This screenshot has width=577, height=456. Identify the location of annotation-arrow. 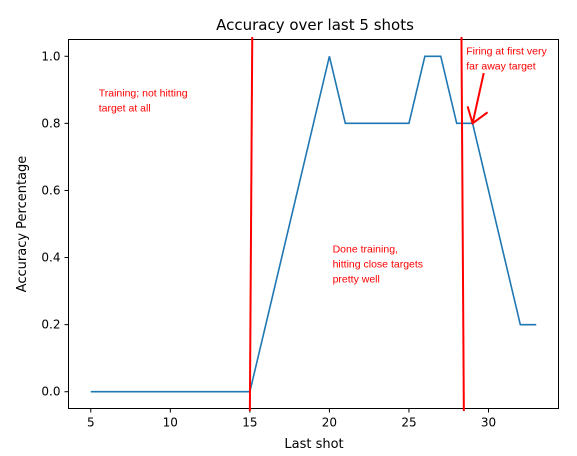
(478, 98).